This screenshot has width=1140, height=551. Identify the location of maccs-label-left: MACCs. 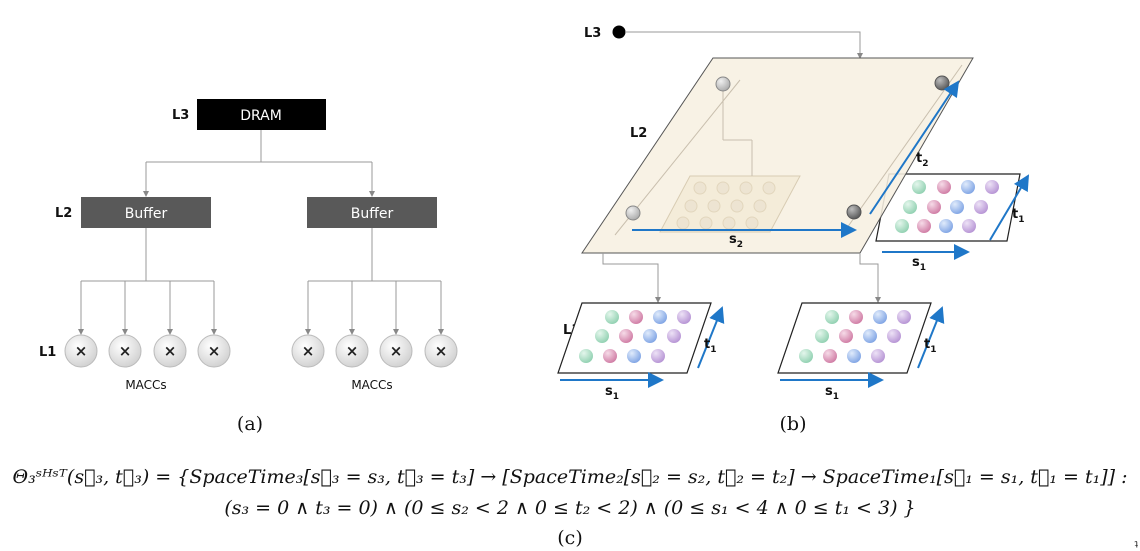
(145, 385).